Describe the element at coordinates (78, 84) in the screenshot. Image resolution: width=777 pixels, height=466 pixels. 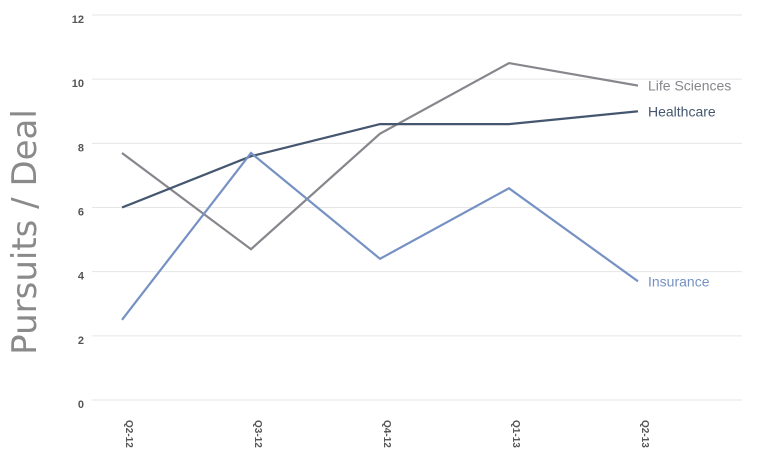
I see `y-tick-label: 10` at that location.